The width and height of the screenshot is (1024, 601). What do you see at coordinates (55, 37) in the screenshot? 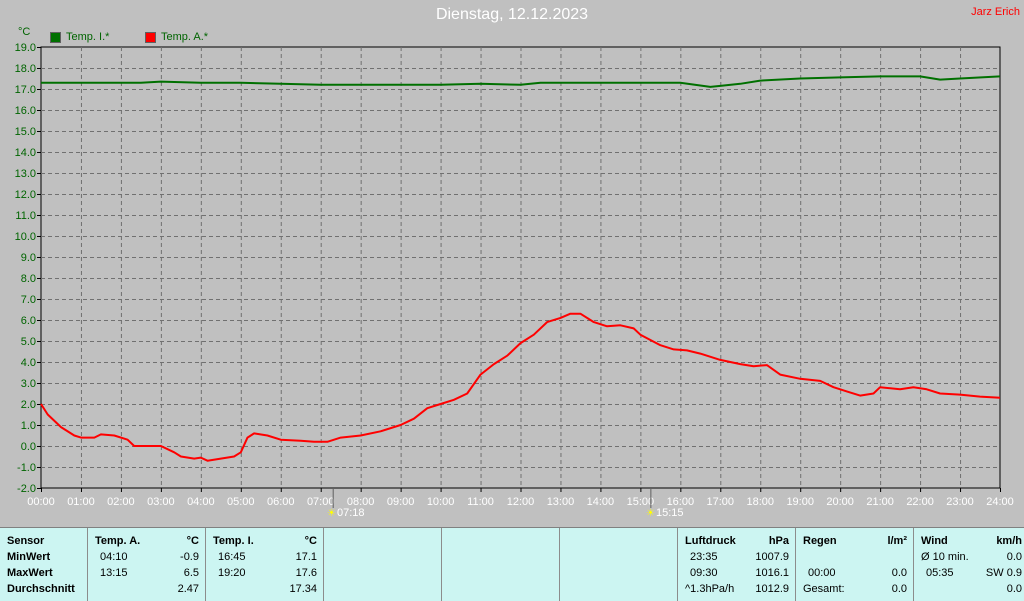
I see `legend-swatch-temp-i` at bounding box center [55, 37].